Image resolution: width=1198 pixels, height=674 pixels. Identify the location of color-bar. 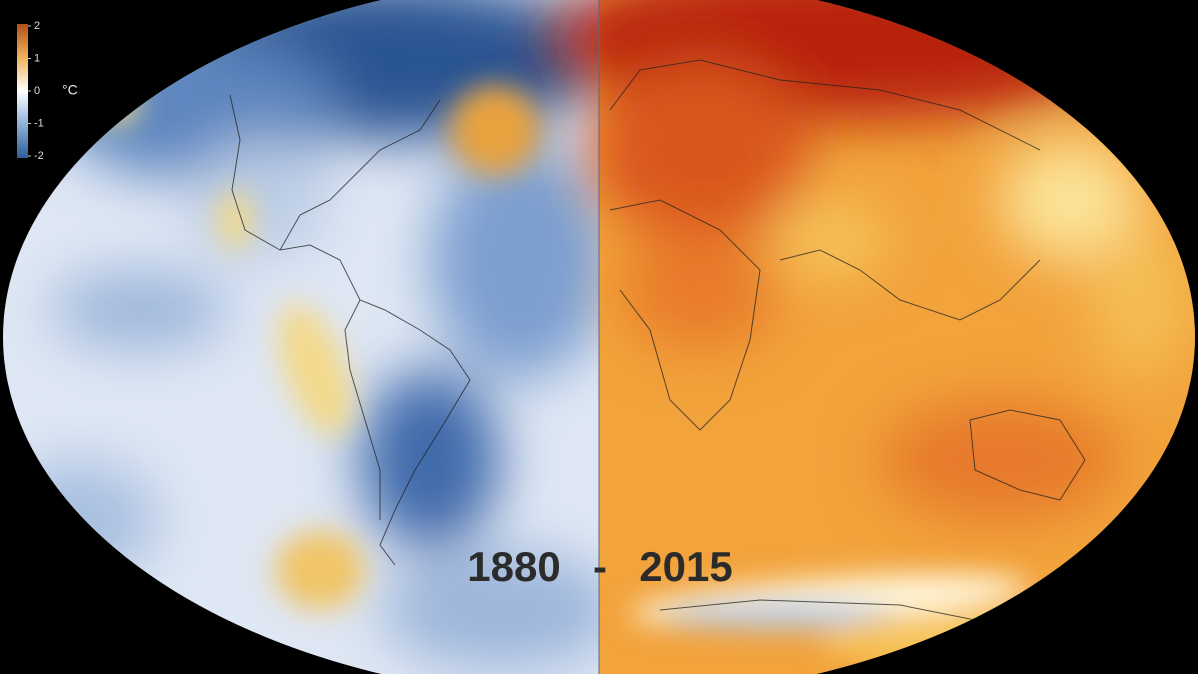
(22, 91).